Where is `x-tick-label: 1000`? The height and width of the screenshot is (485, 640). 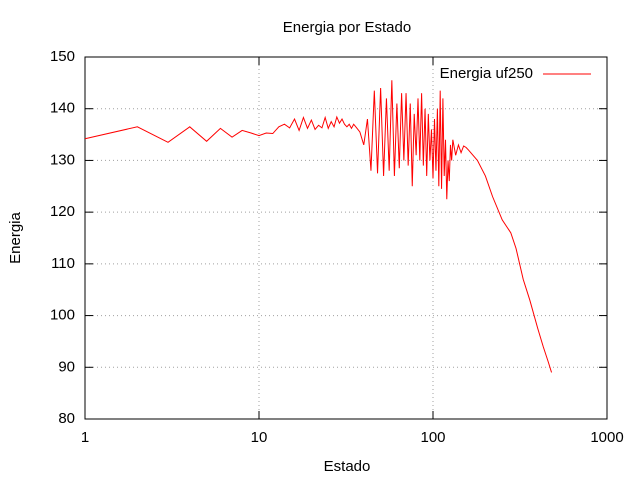 x-tick-label: 1000 is located at coordinates (606, 437).